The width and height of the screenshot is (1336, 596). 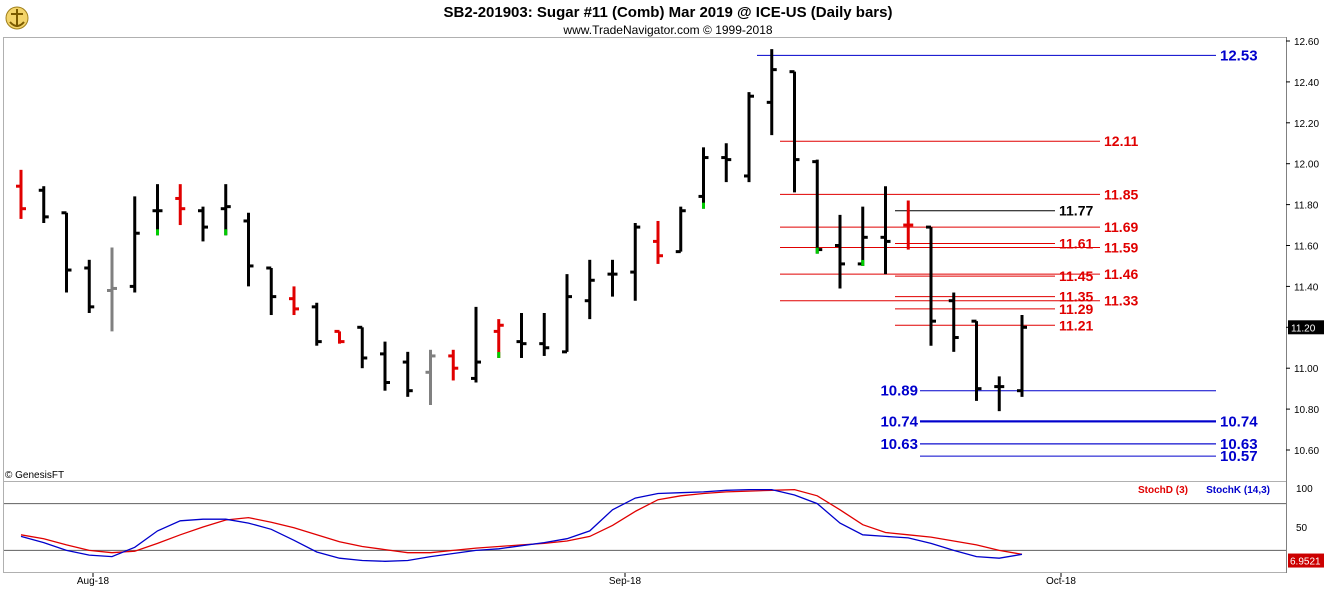 I want to click on level-label: 10.57, so click(x=1239, y=456).